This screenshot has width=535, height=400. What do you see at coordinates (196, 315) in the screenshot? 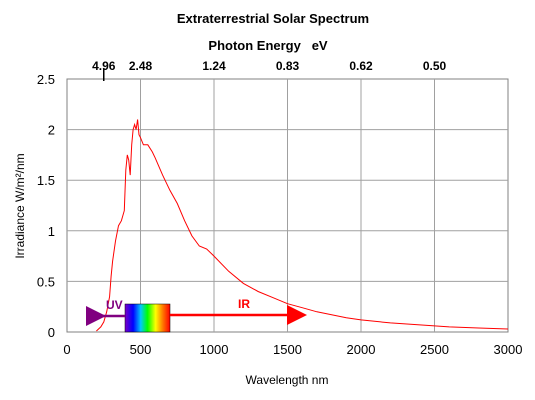
I see `spectrum-bands: UV IR` at bounding box center [196, 315].